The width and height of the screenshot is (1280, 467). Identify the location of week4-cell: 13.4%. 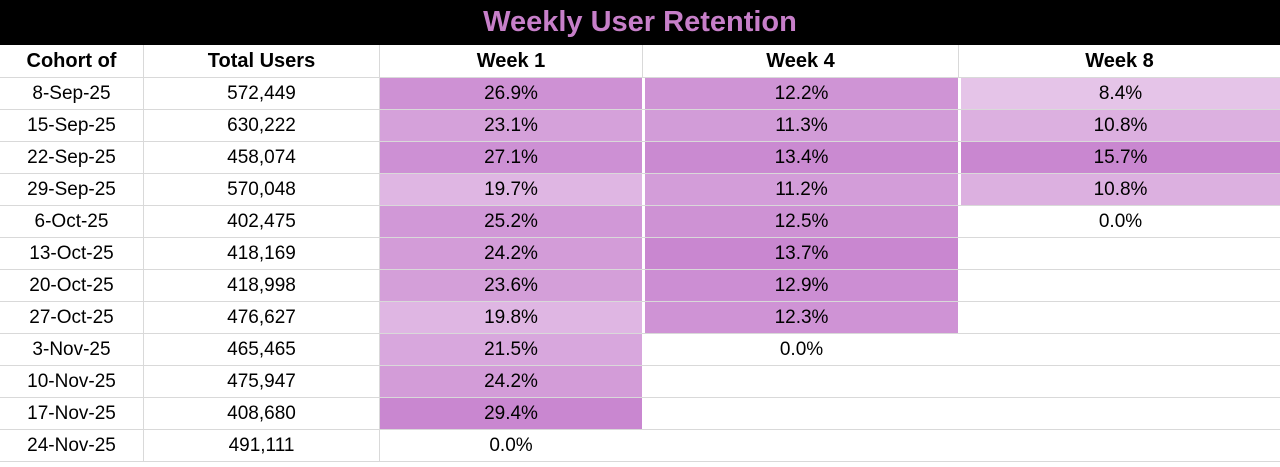
(800, 157).